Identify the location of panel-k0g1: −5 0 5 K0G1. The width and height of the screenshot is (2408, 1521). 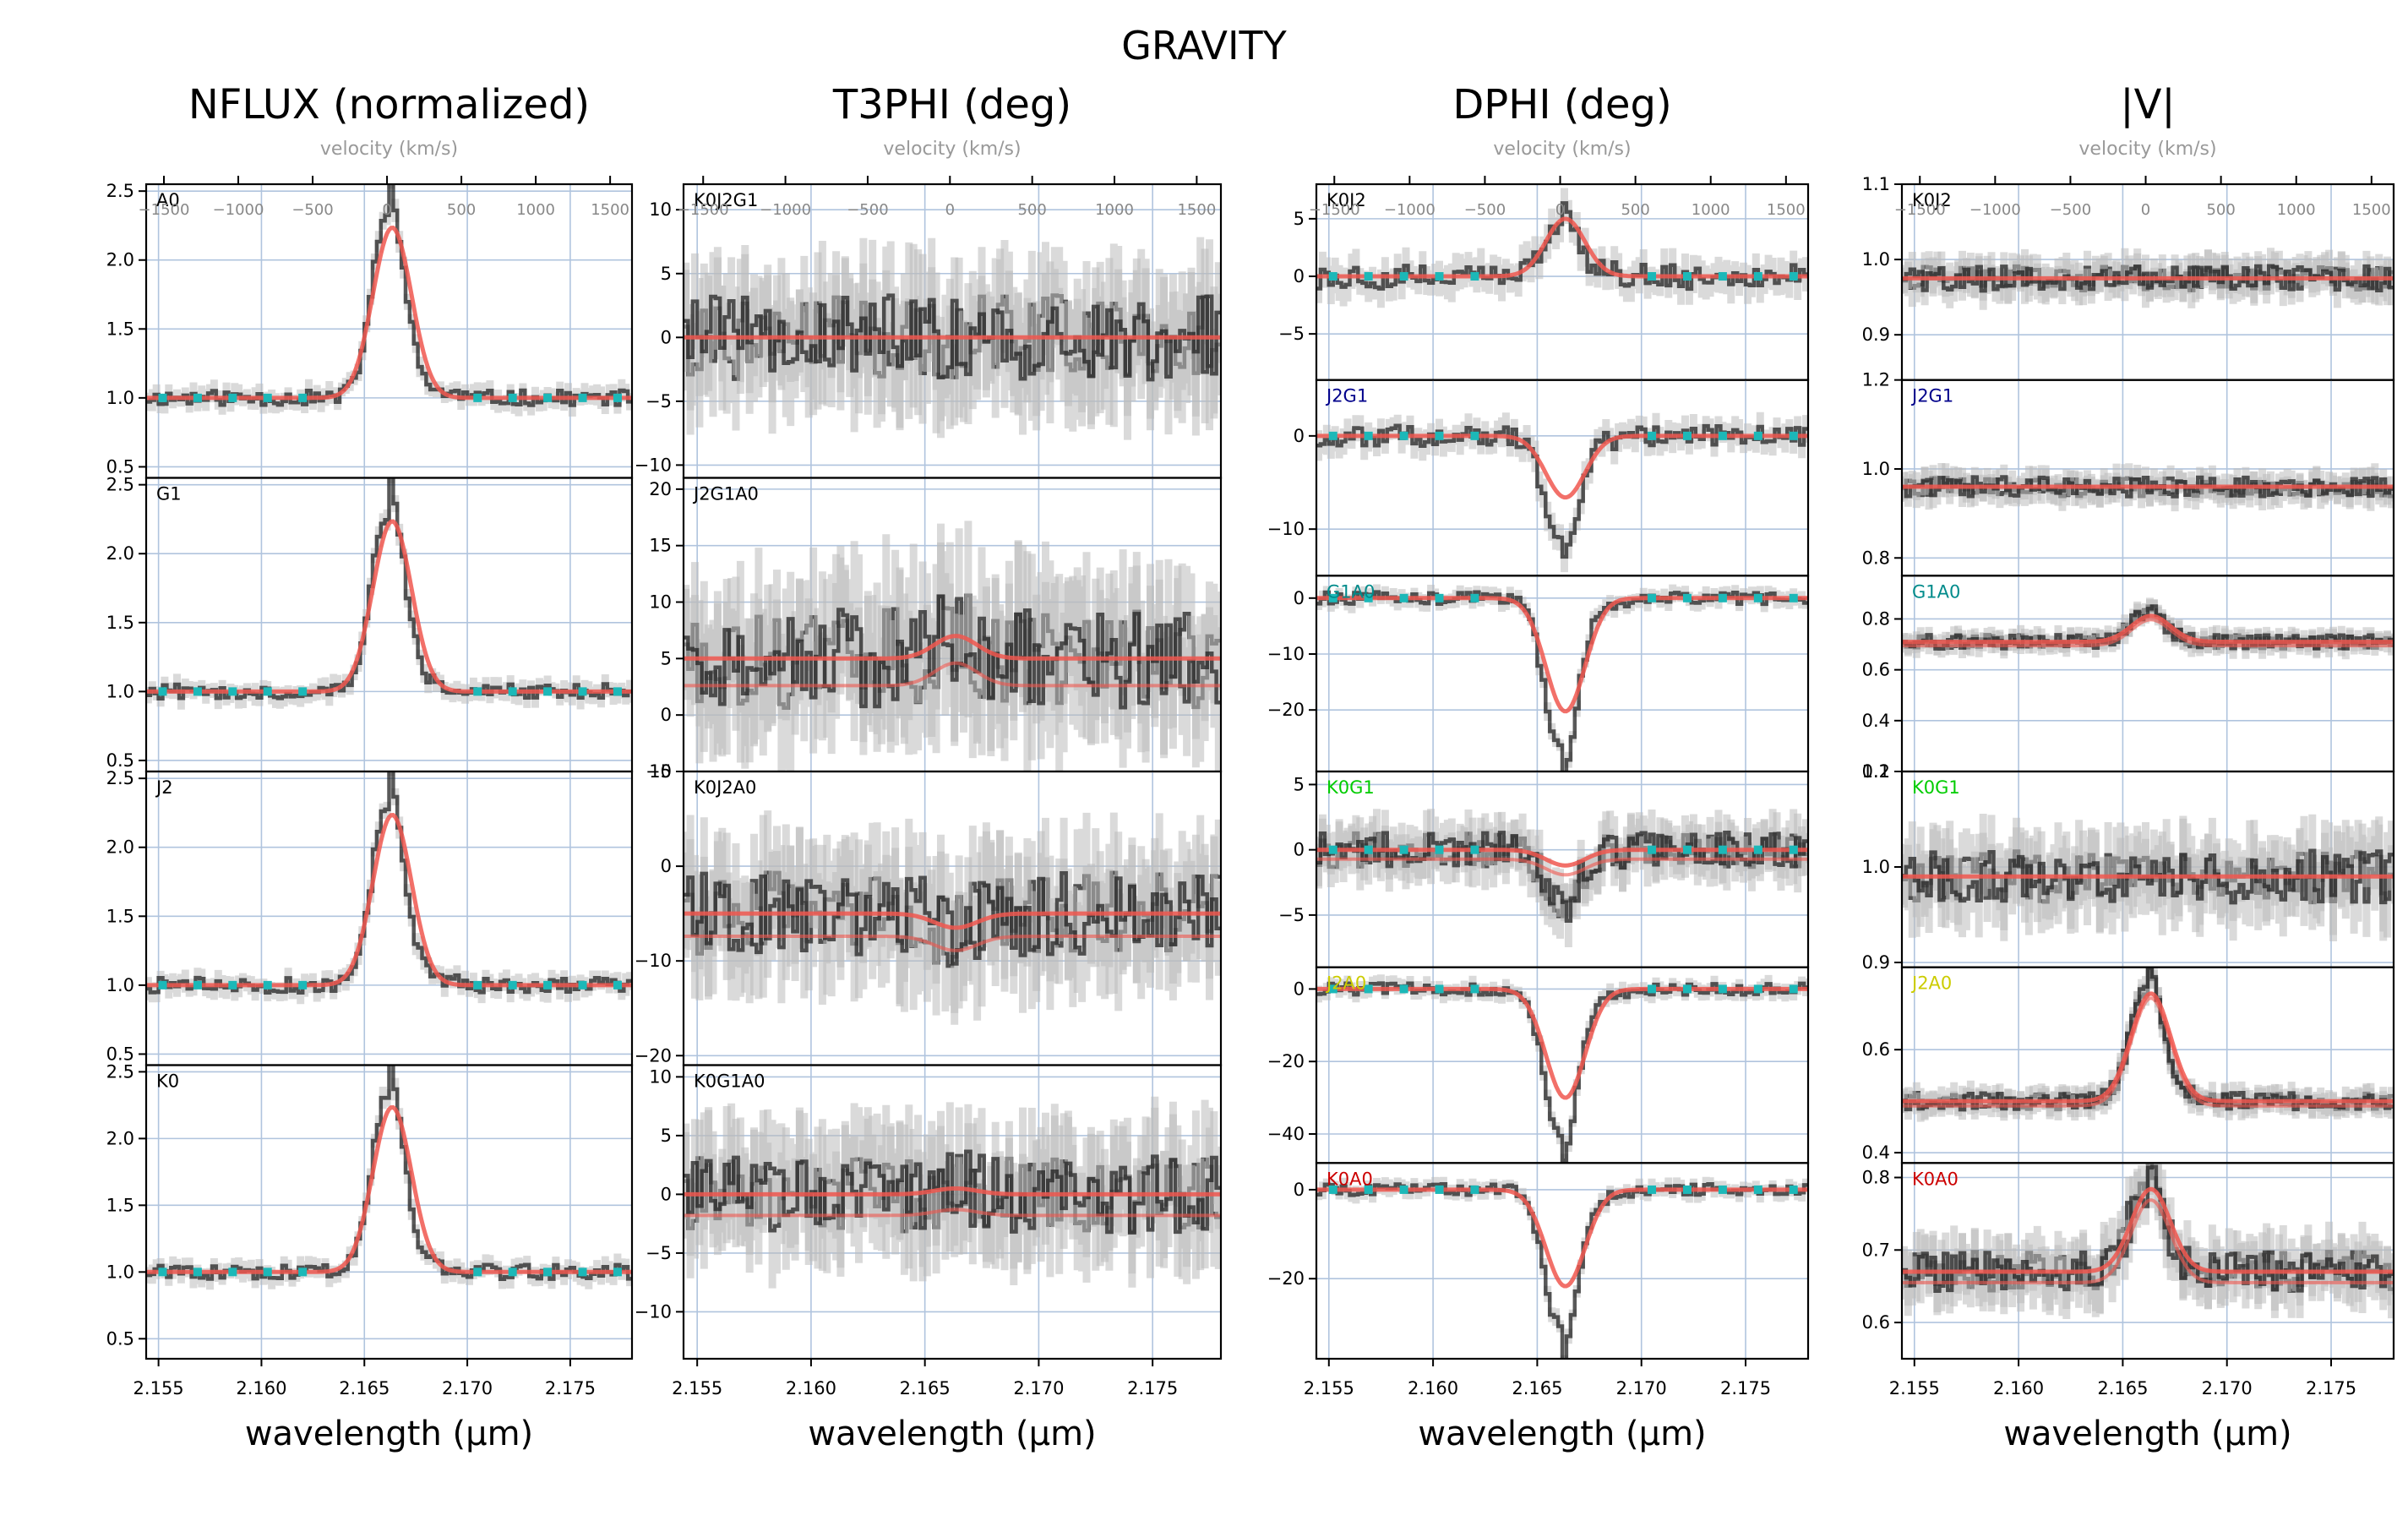
(1544, 869).